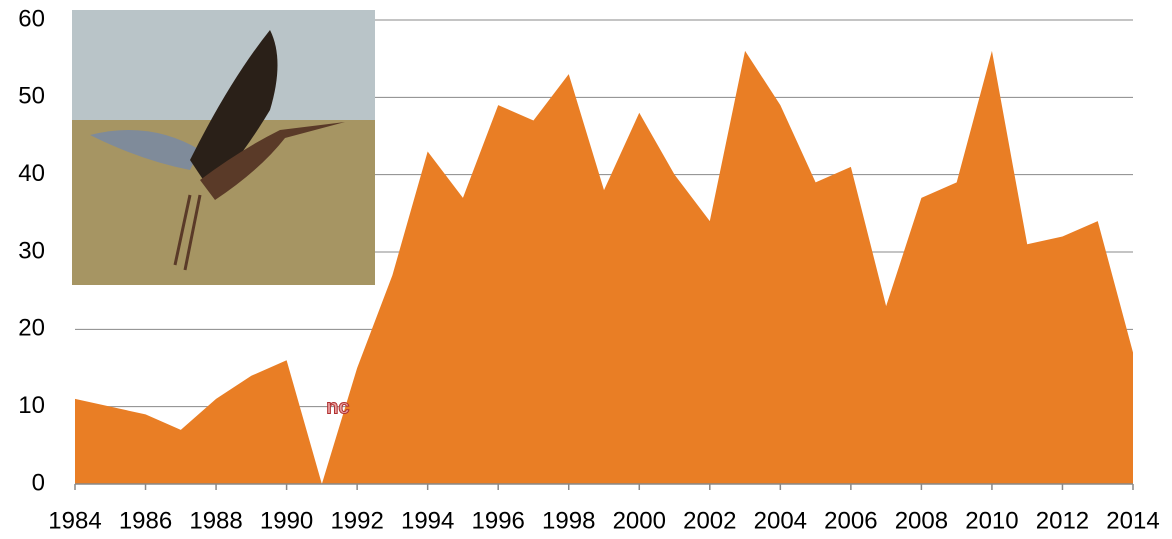 The image size is (1172, 539). What do you see at coordinates (498, 520) in the screenshot?
I see `x-tick-label: 1996` at bounding box center [498, 520].